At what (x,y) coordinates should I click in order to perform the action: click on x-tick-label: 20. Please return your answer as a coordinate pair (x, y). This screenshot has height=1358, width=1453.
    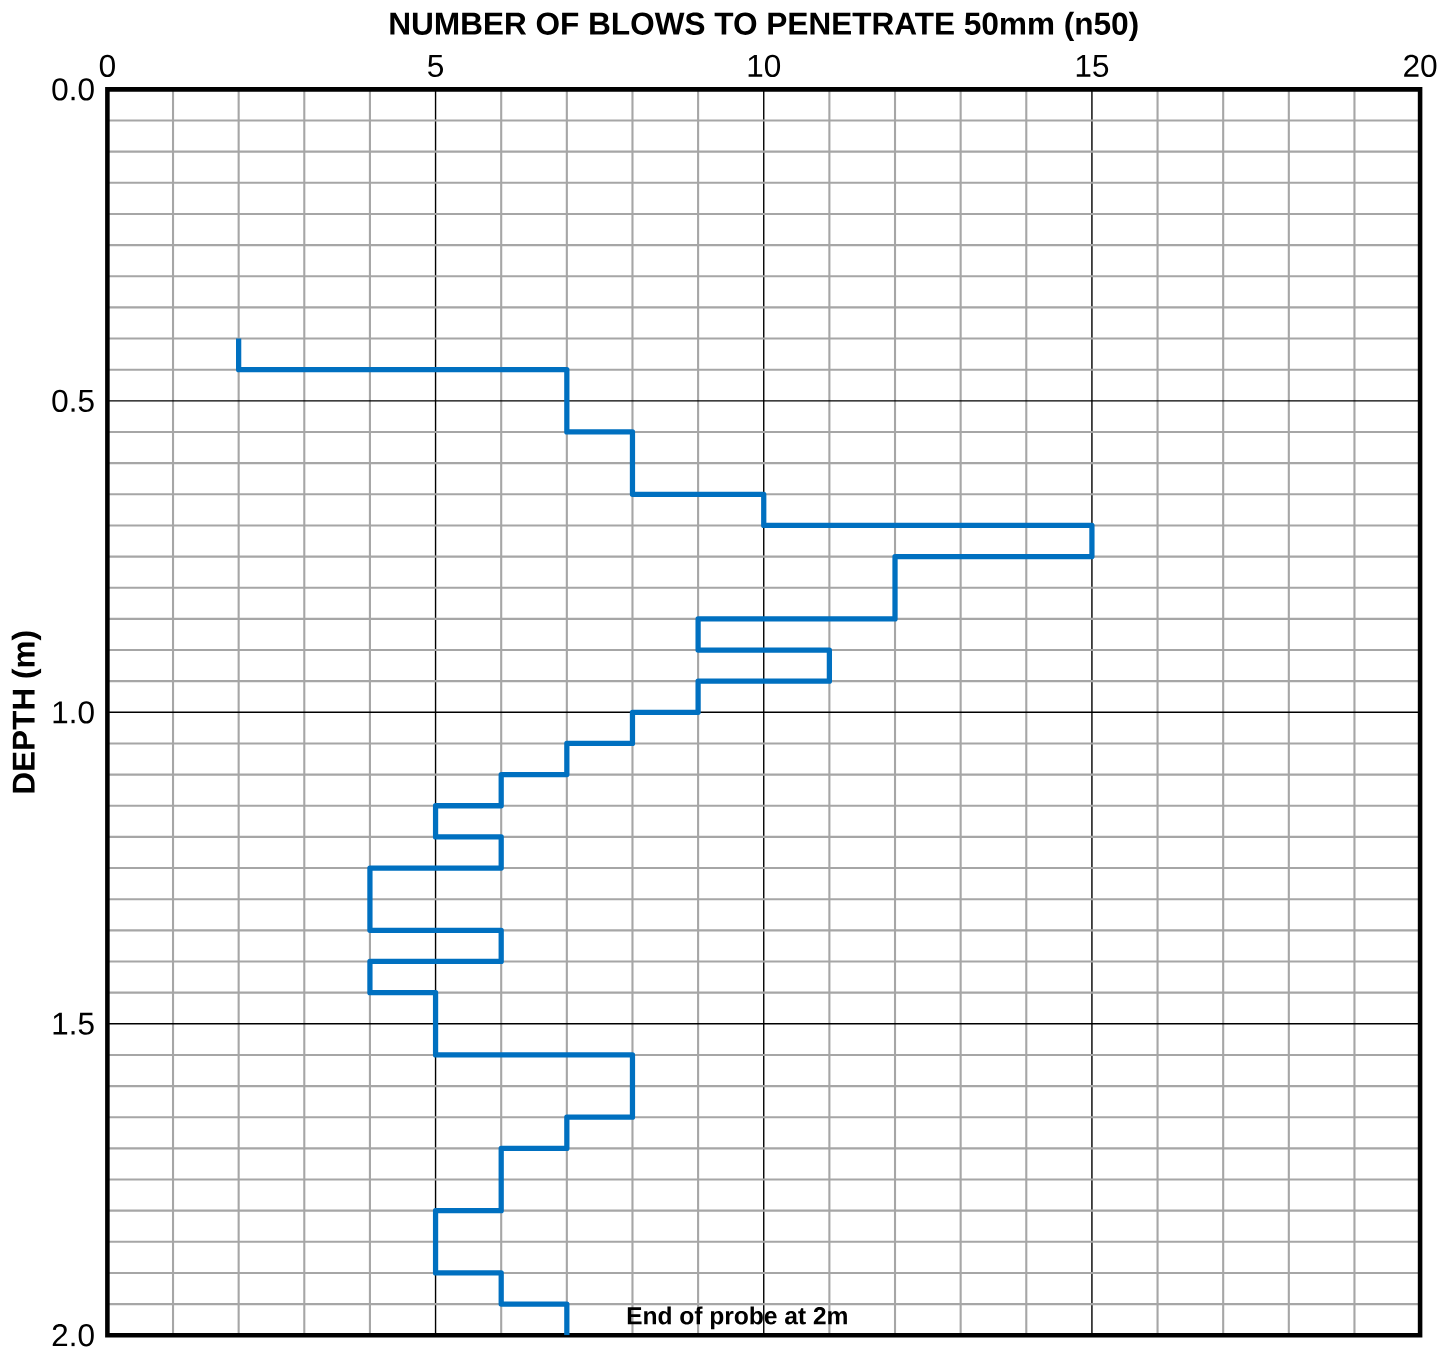
    Looking at the image, I should click on (1420, 65).